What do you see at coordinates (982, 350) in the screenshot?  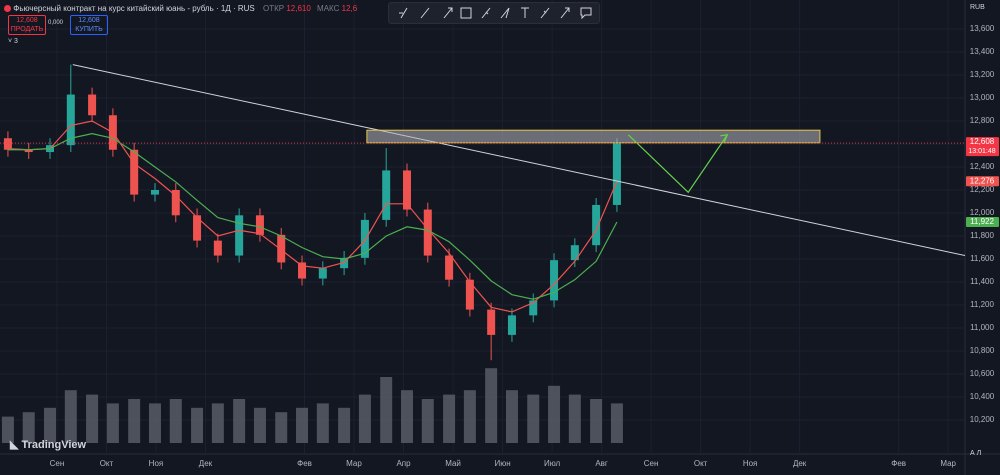 I see `y-tick-label: 10,800` at bounding box center [982, 350].